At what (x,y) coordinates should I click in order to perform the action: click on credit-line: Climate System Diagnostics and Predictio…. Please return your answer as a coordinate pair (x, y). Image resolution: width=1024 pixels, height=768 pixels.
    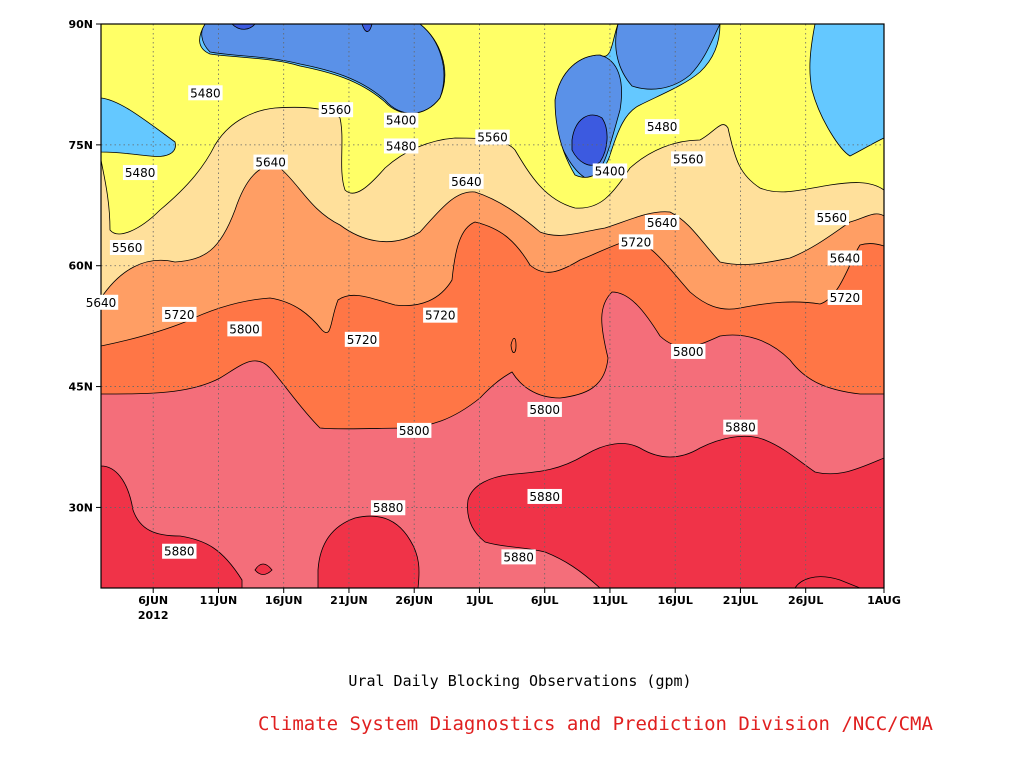
    Looking at the image, I should click on (595, 724).